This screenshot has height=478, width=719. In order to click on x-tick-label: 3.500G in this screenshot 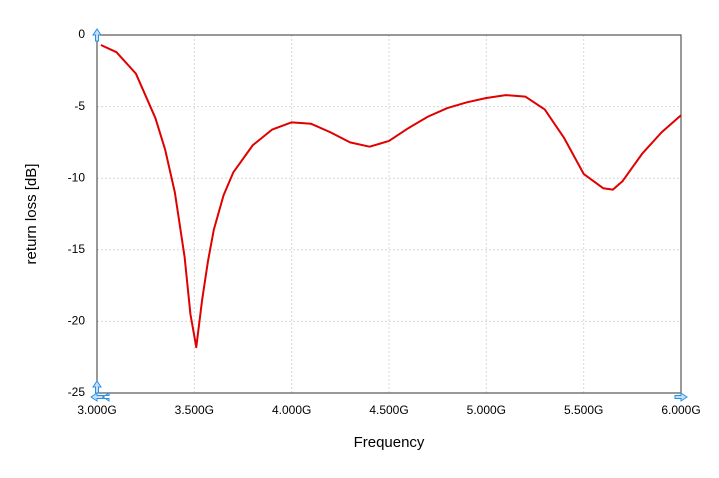, I will do `click(194, 410)`.